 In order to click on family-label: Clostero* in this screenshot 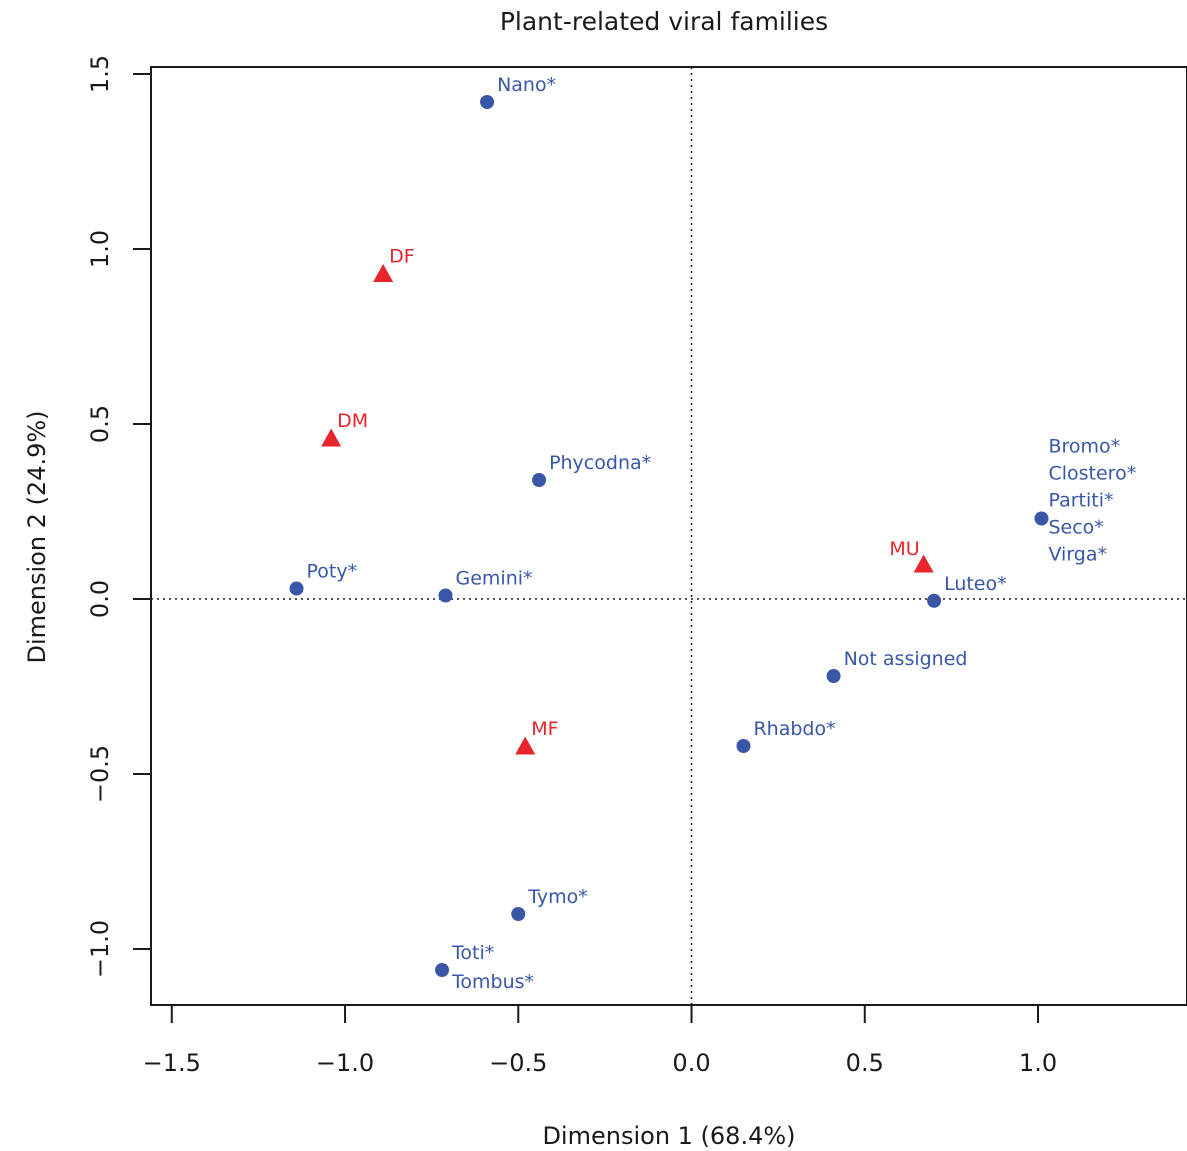, I will do `click(1092, 474)`.